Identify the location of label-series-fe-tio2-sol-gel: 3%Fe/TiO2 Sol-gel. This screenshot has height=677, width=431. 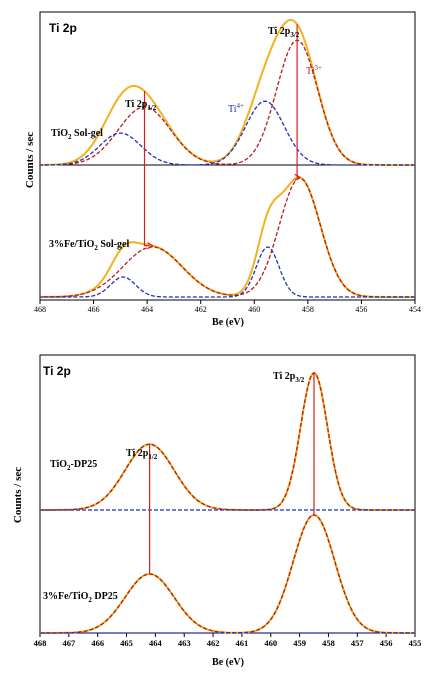
(89, 245).